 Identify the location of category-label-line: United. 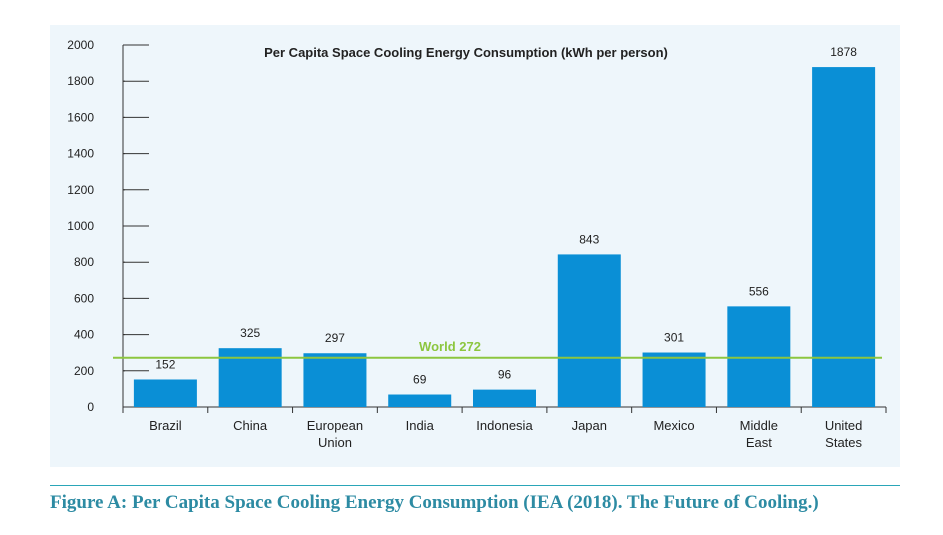
(844, 425).